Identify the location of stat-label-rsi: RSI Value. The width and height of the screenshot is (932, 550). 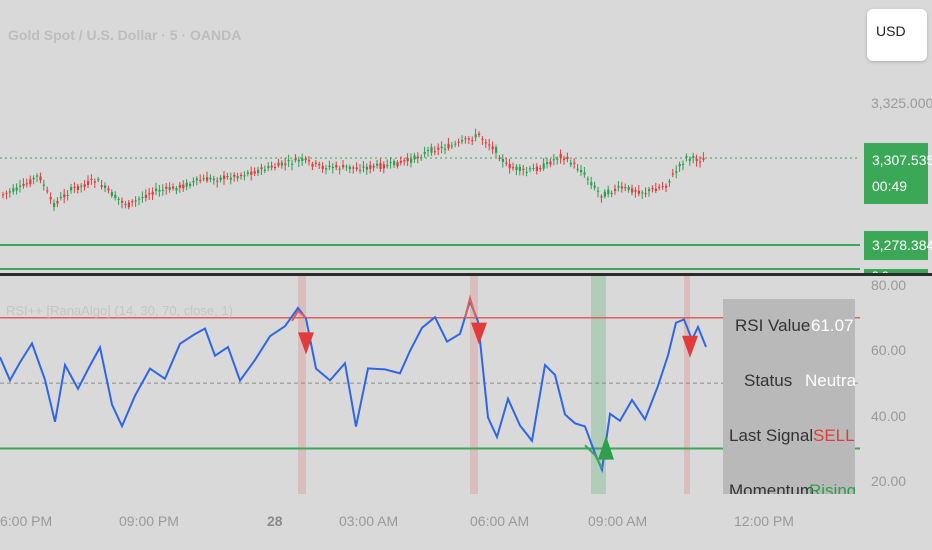
(773, 325).